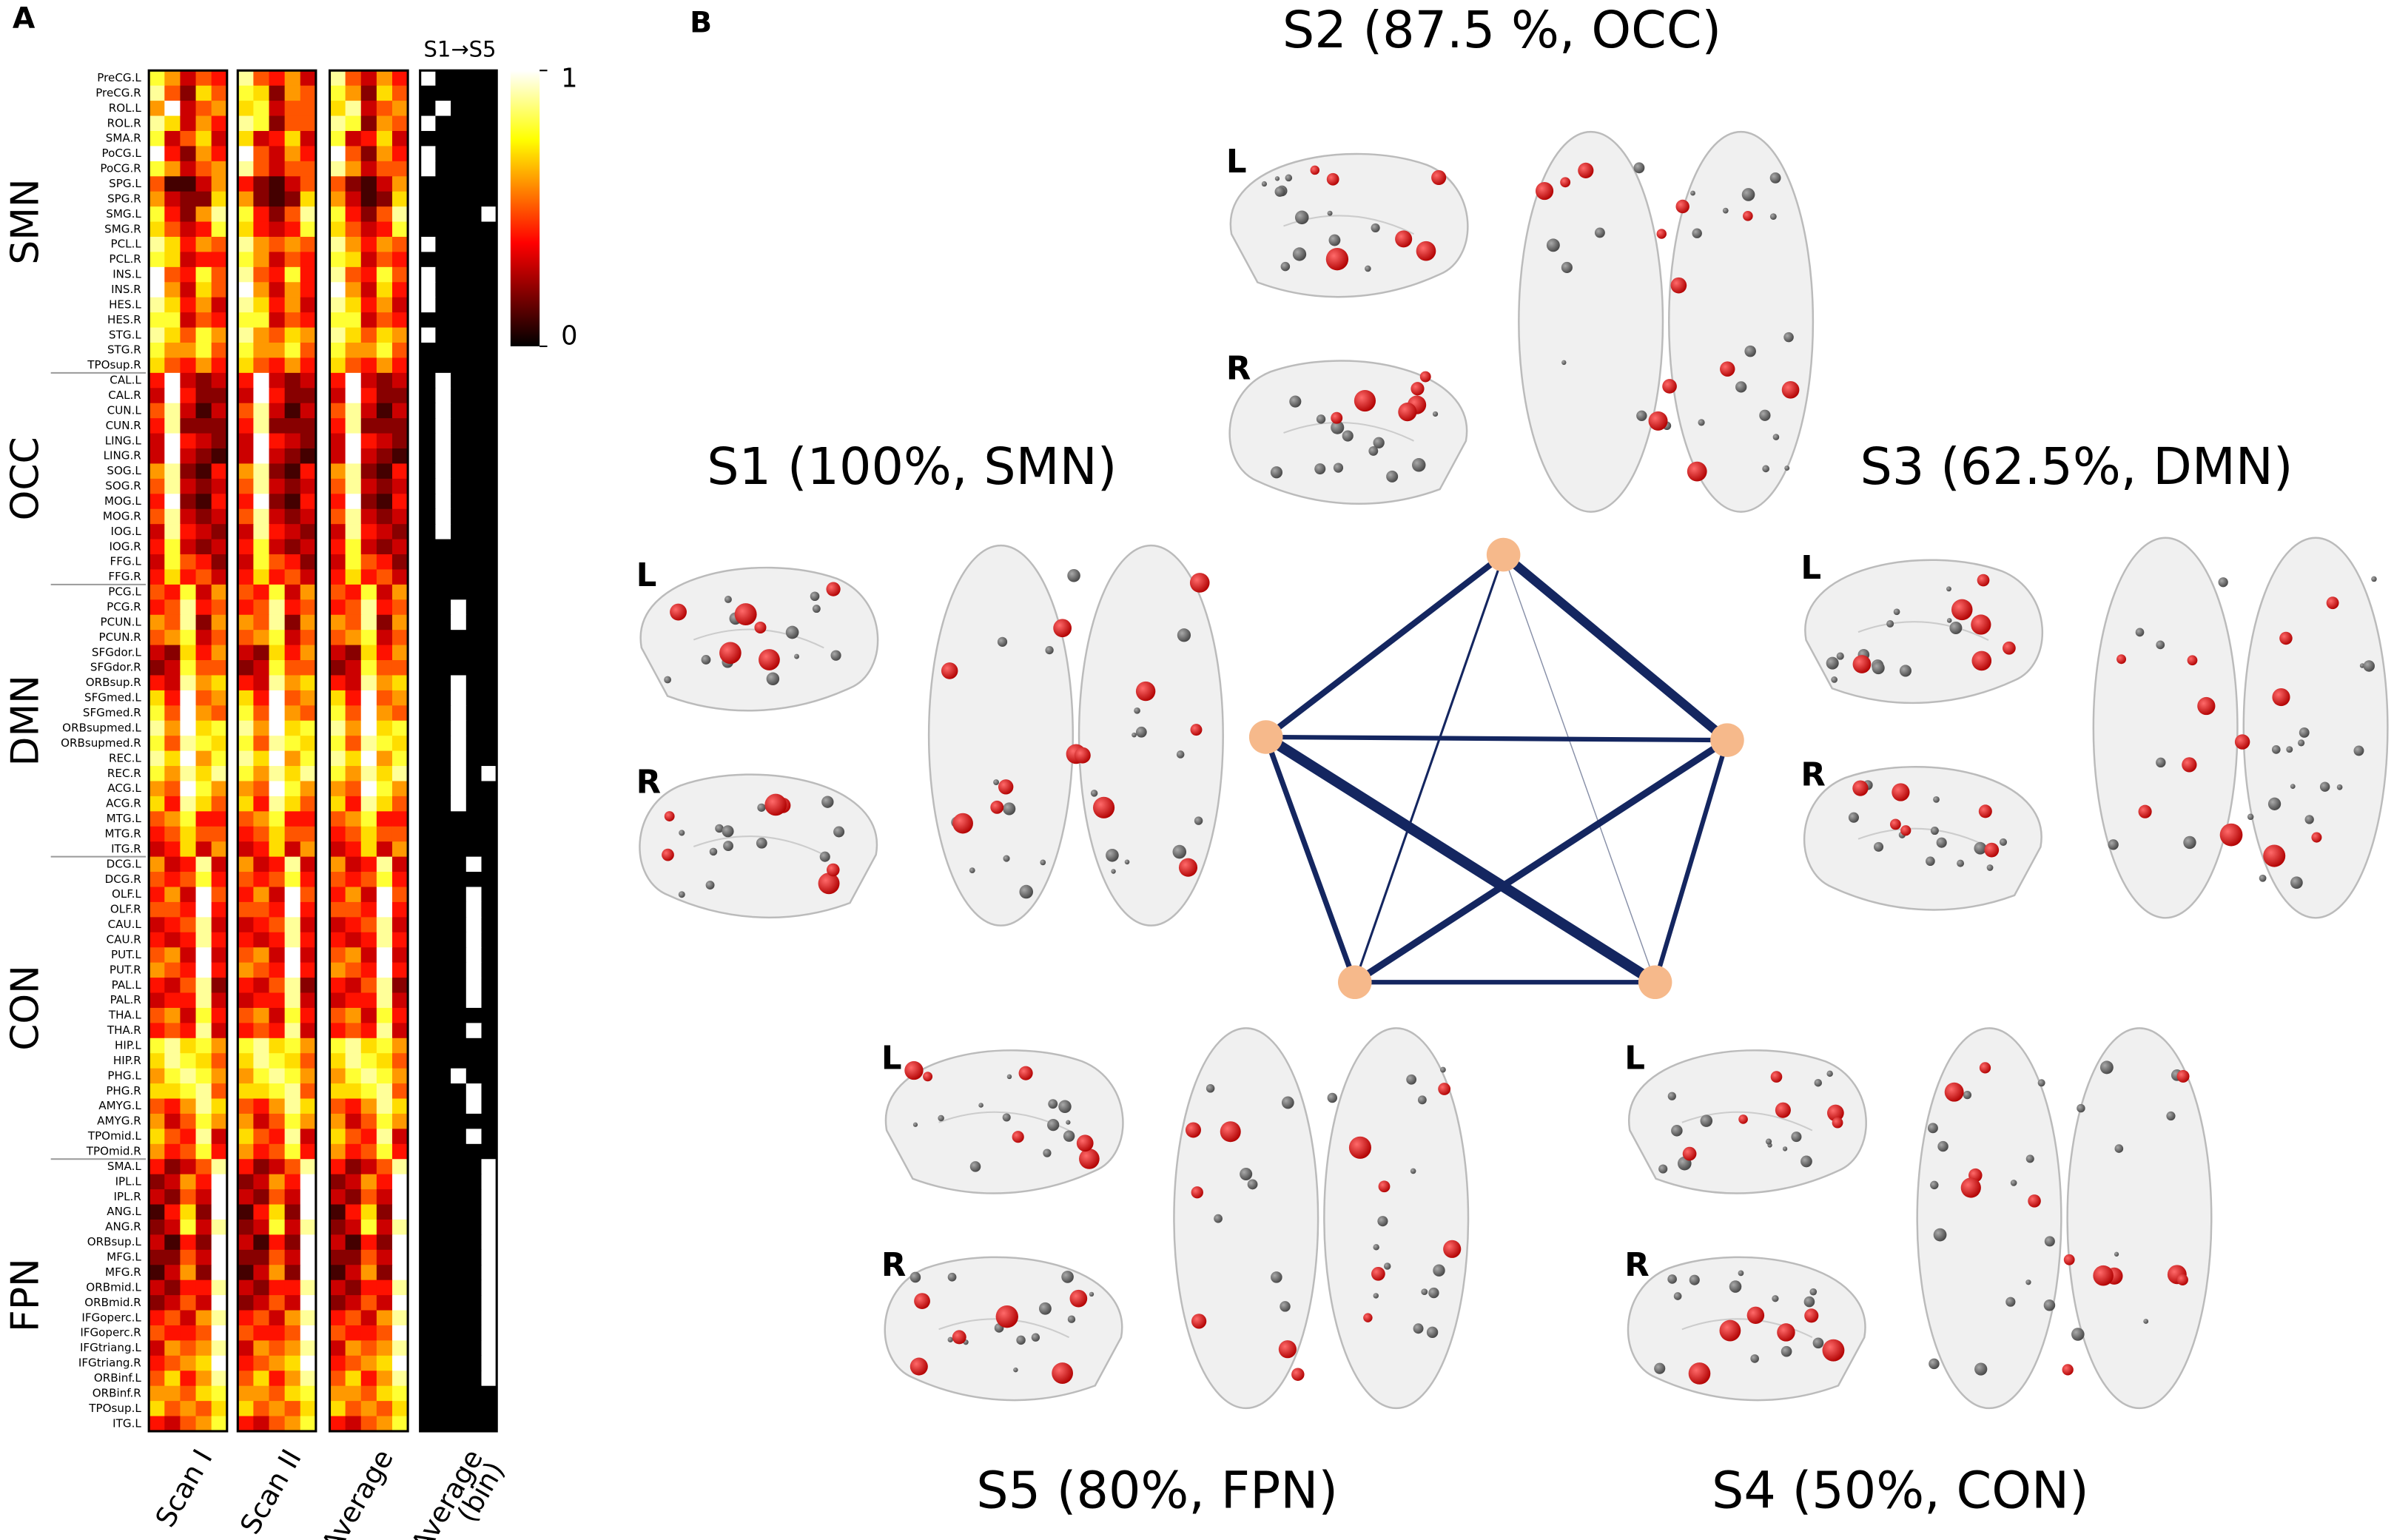 Image resolution: width=2394 pixels, height=1540 pixels. I want to click on region-label: PCL.L, so click(126, 244).